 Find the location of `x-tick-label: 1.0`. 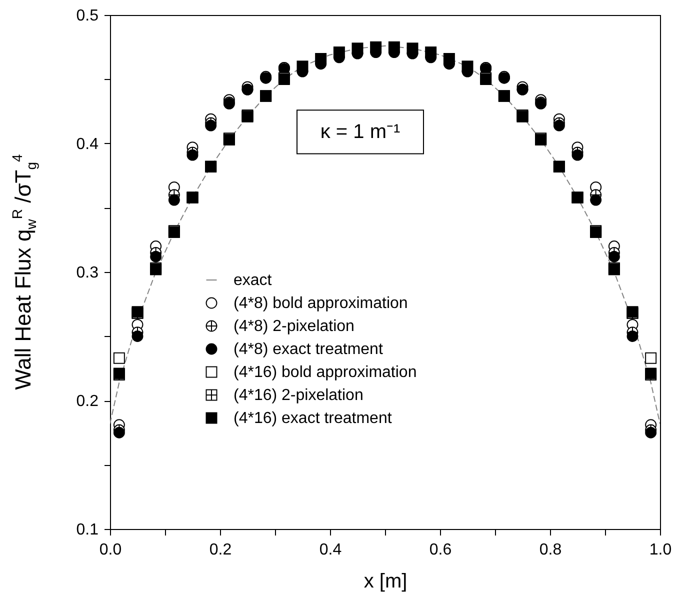

x-tick-label: 1.0 is located at coordinates (660, 550).